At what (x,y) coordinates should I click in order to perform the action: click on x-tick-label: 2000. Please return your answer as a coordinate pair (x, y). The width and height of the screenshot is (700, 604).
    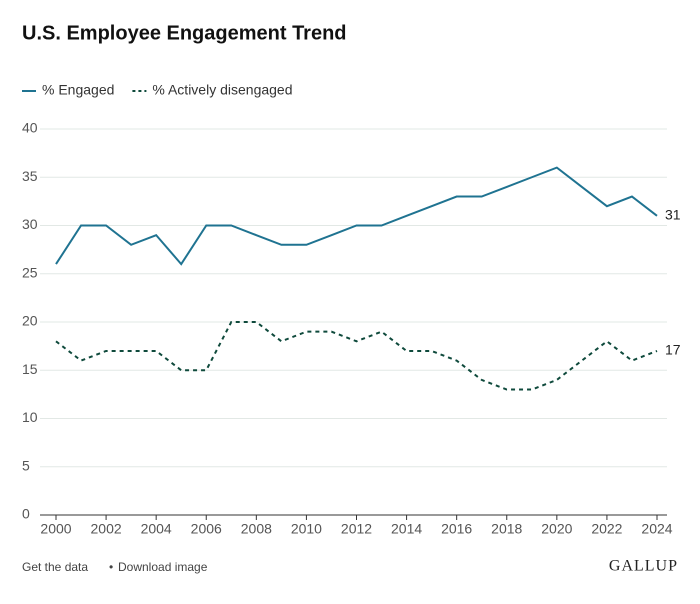
    Looking at the image, I should click on (55, 529).